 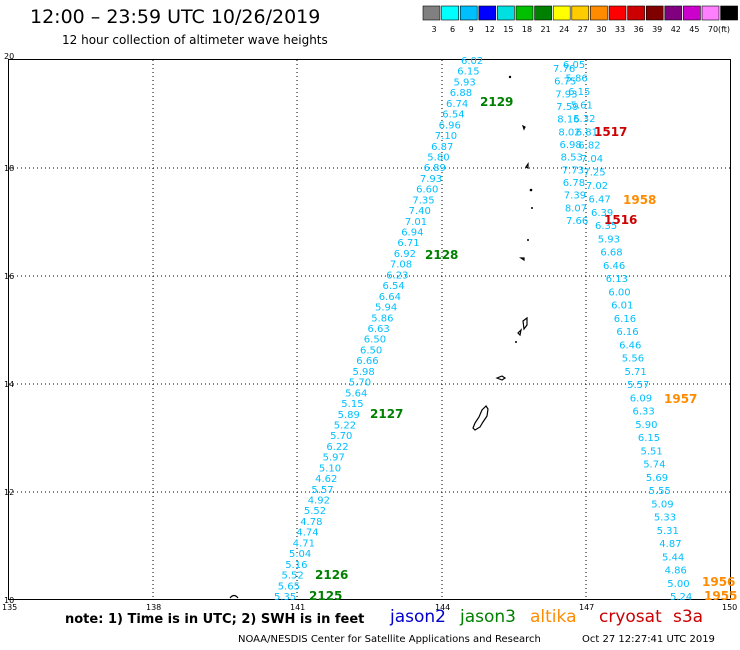 What do you see at coordinates (678, 584) in the screenshot?
I see `swh-value-altika: 5.00` at bounding box center [678, 584].